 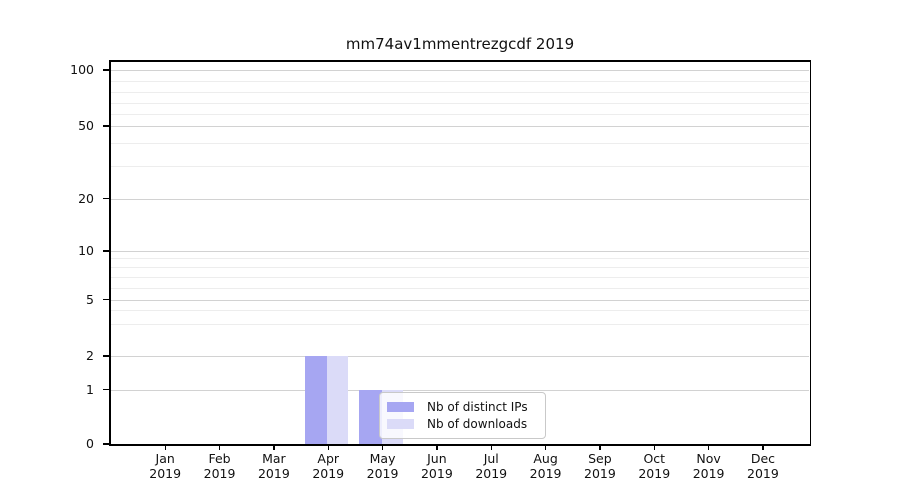 What do you see at coordinates (437, 458) in the screenshot?
I see `x-tick-month: Jun` at bounding box center [437, 458].